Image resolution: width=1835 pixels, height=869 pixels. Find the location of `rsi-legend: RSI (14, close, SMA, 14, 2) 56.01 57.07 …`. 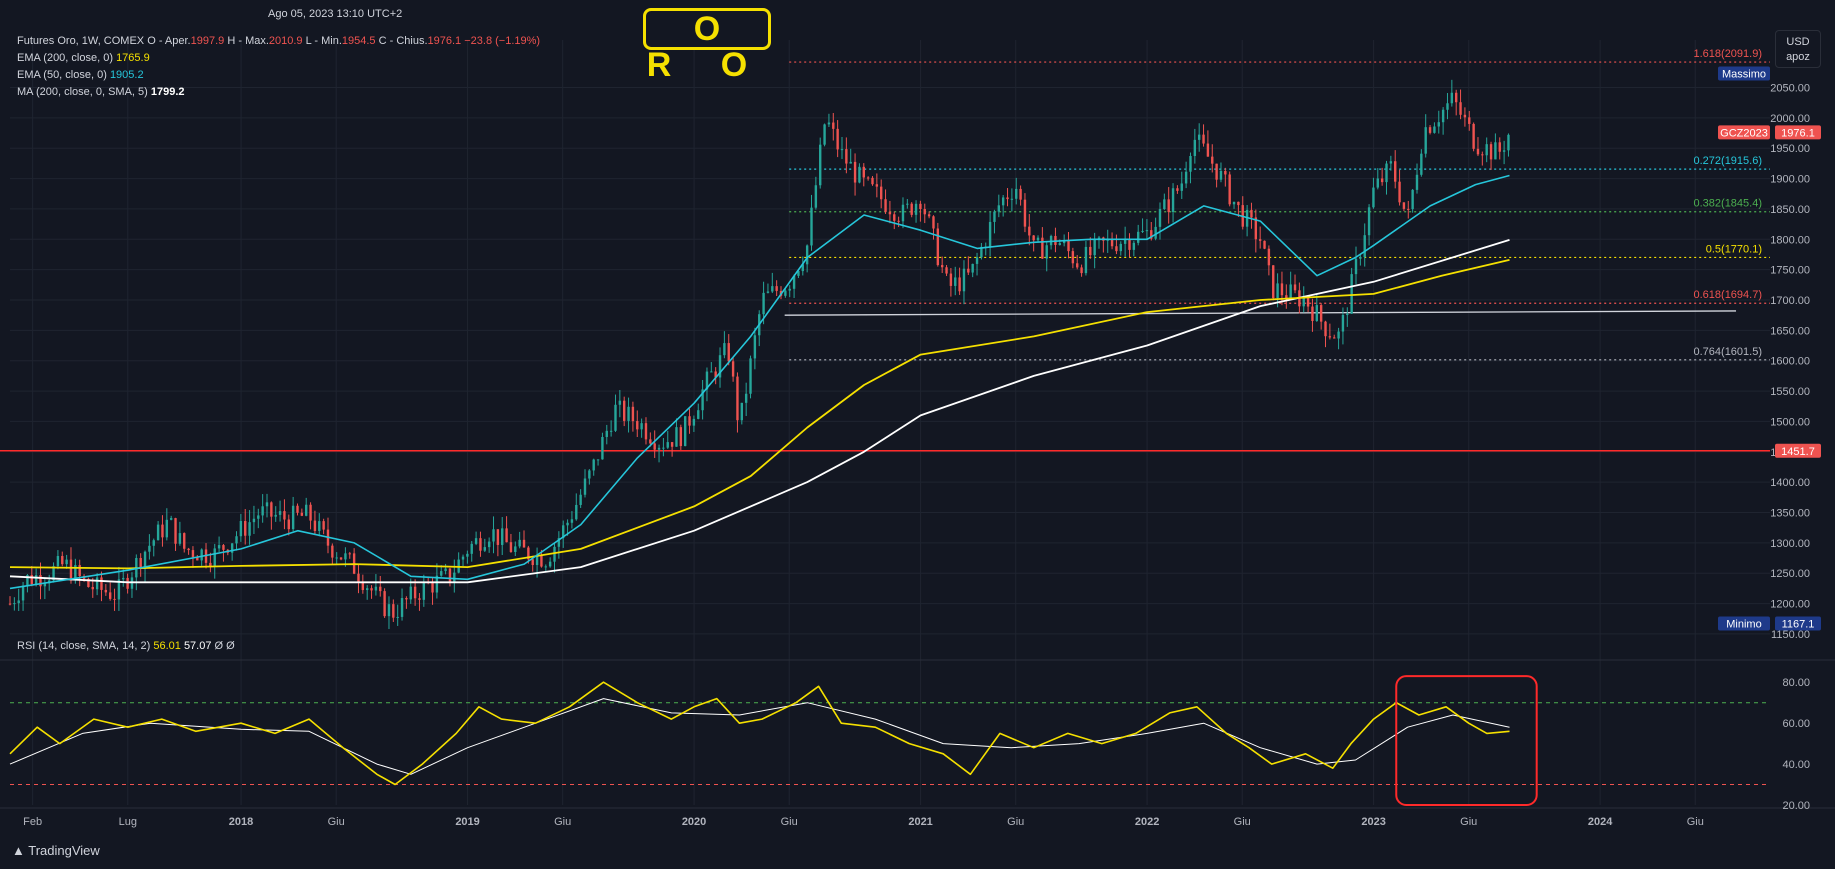

rsi-legend: RSI (14, close, SMA, 14, 2) 56.01 57.07 … is located at coordinates (126, 646).